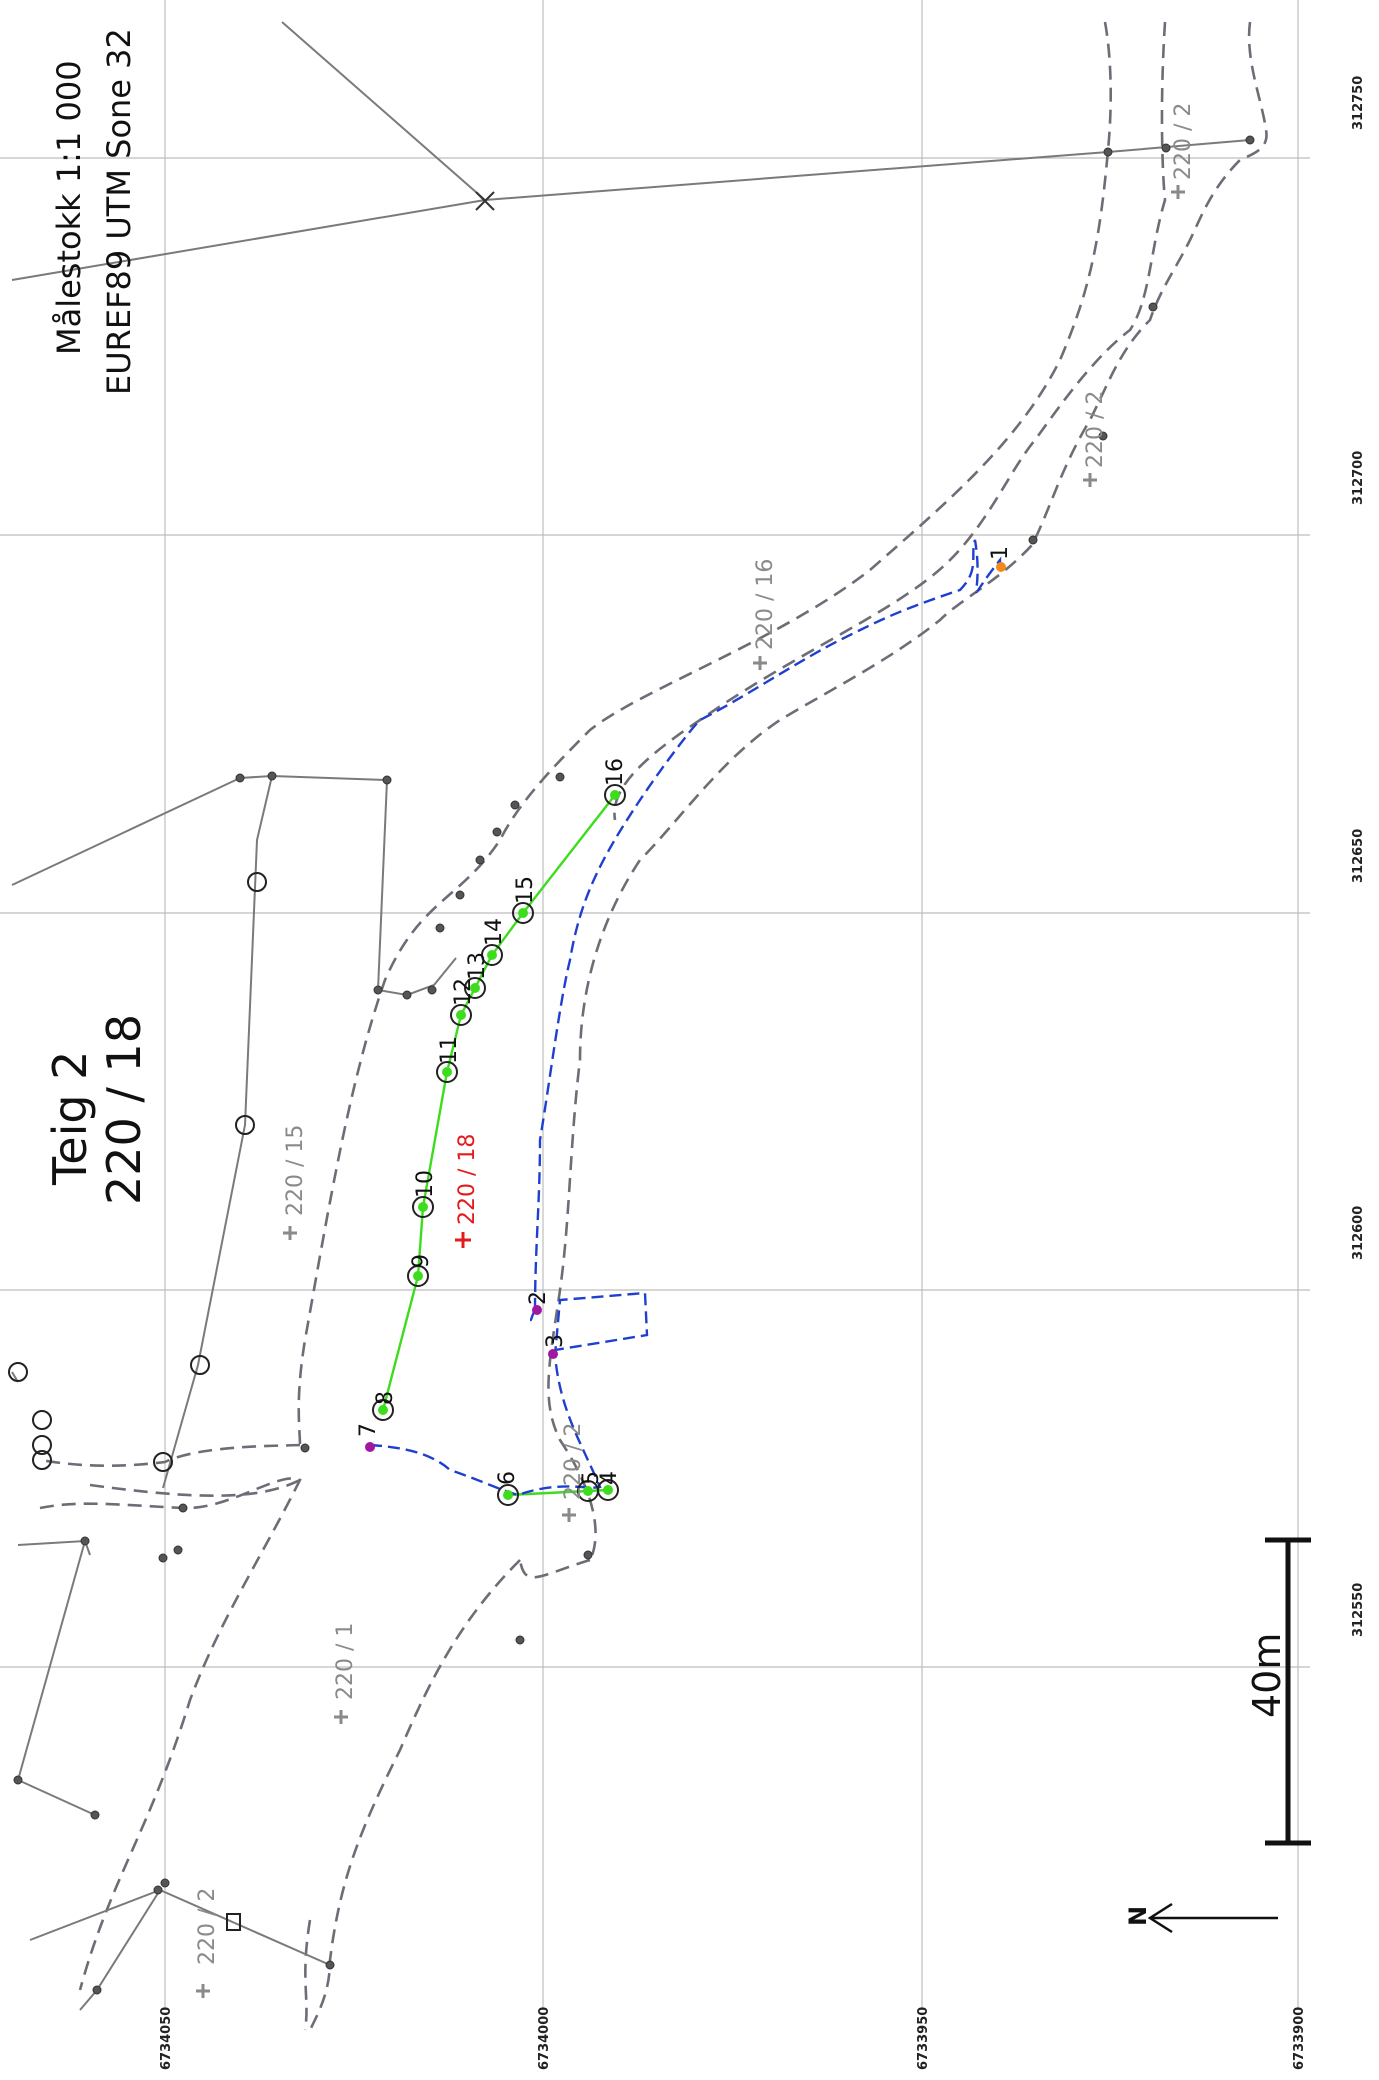 The width and height of the screenshot is (1379, 2080). Describe the element at coordinates (70, 1118) in the screenshot. I see `map-title-line1: Teig 2` at that location.